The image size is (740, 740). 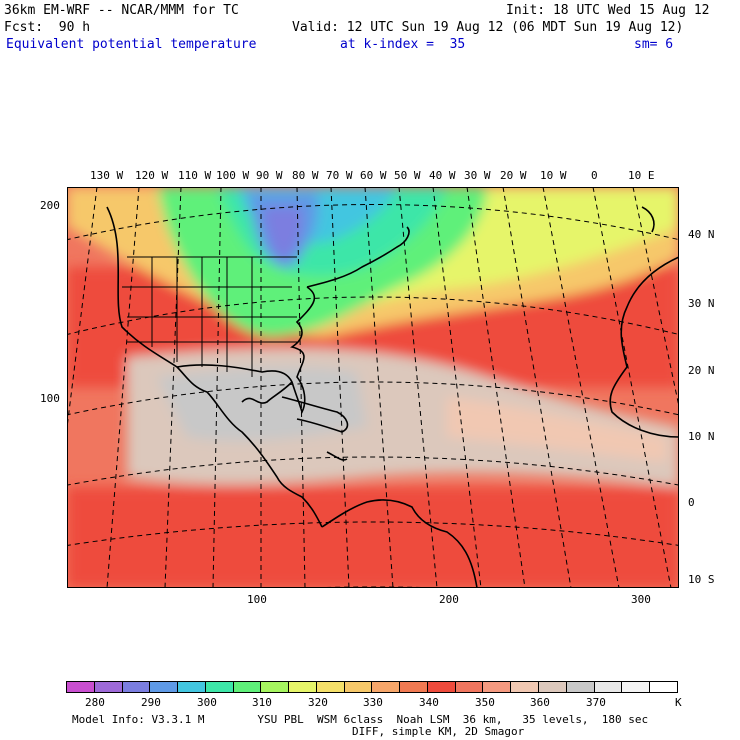 What do you see at coordinates (449, 599) in the screenshot?
I see `grid-x-label: 200` at bounding box center [449, 599].